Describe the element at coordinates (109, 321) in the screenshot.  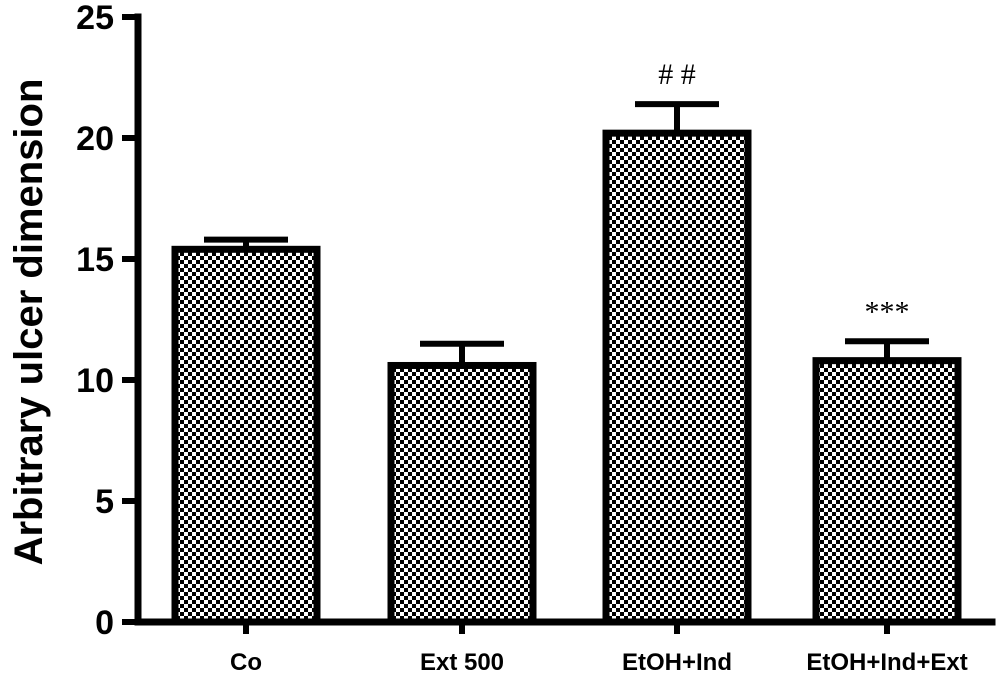
I see `y-axis: 0 5 10 15 20 25` at that location.